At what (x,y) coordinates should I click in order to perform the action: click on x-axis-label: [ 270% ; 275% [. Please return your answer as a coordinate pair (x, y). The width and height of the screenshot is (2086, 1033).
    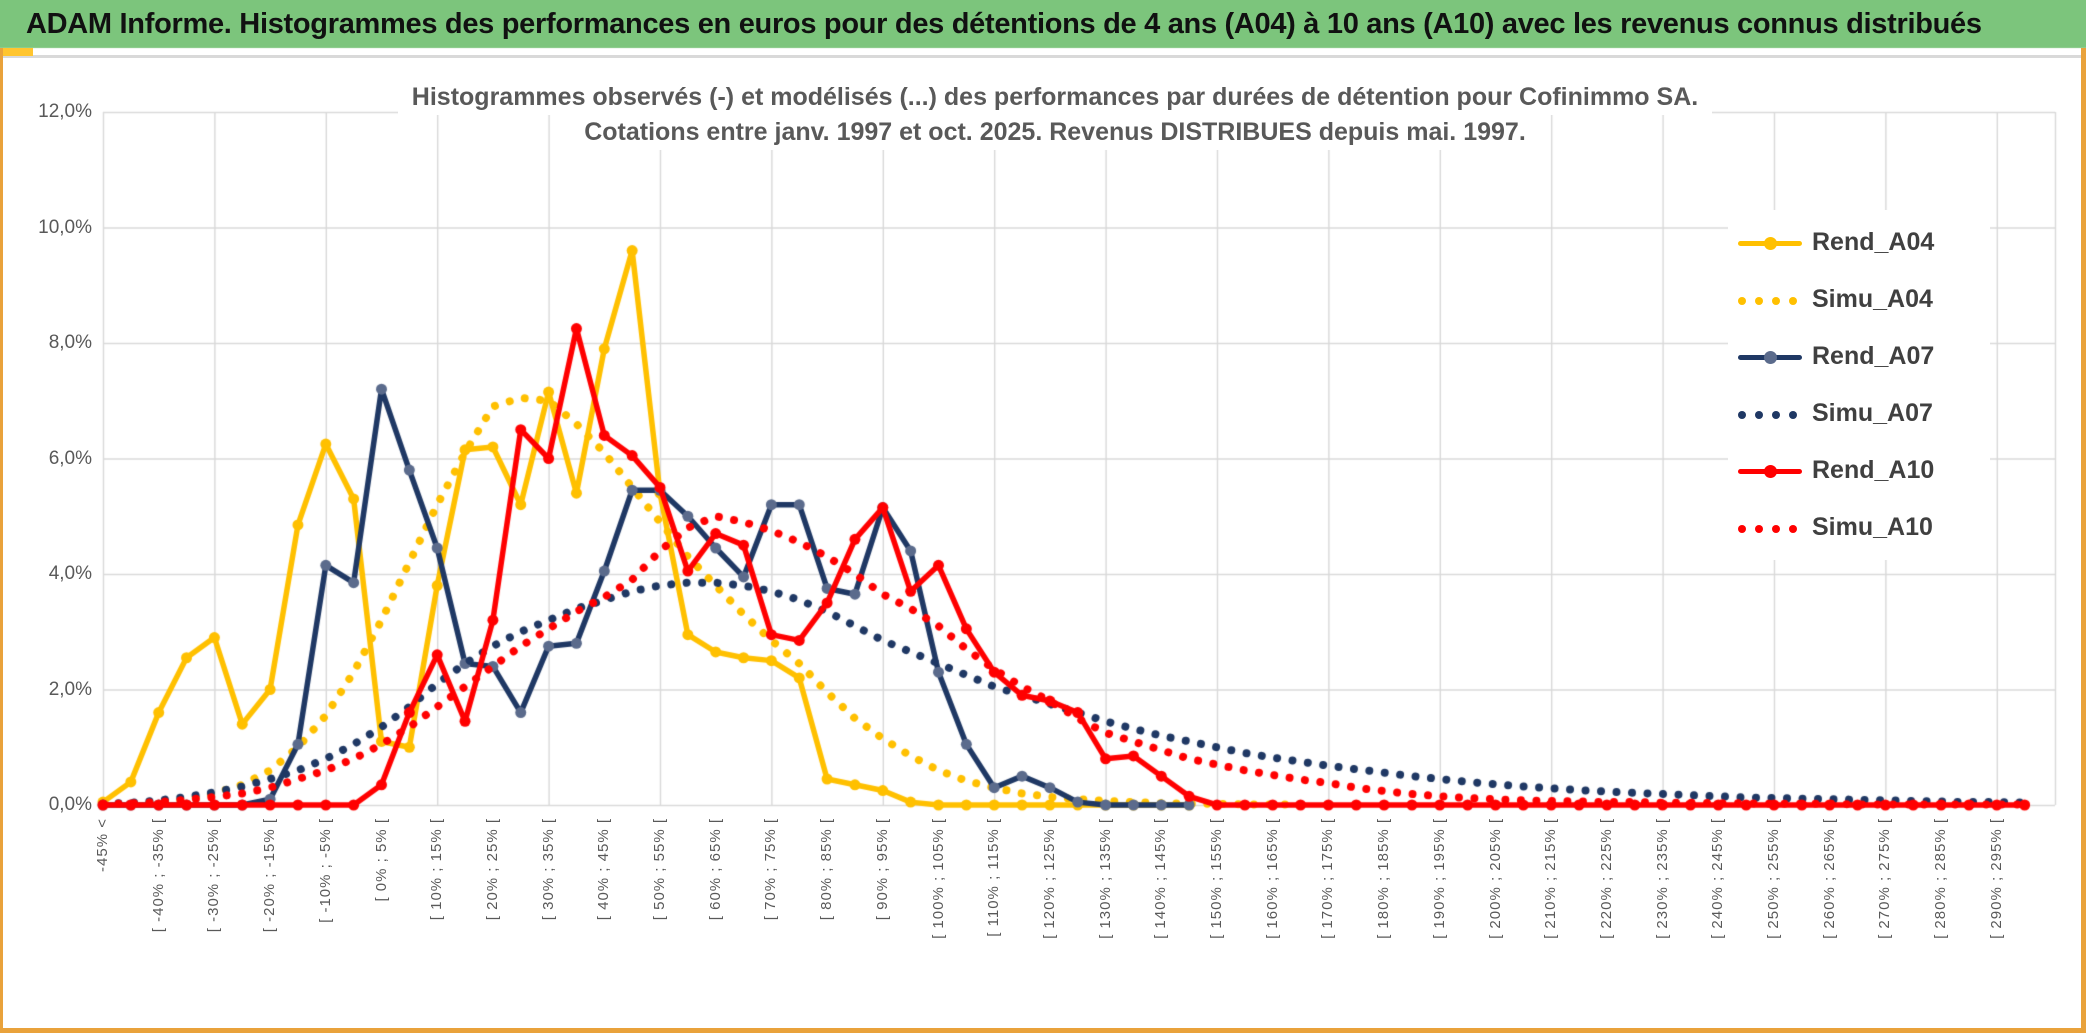
    Looking at the image, I should click on (1885, 878).